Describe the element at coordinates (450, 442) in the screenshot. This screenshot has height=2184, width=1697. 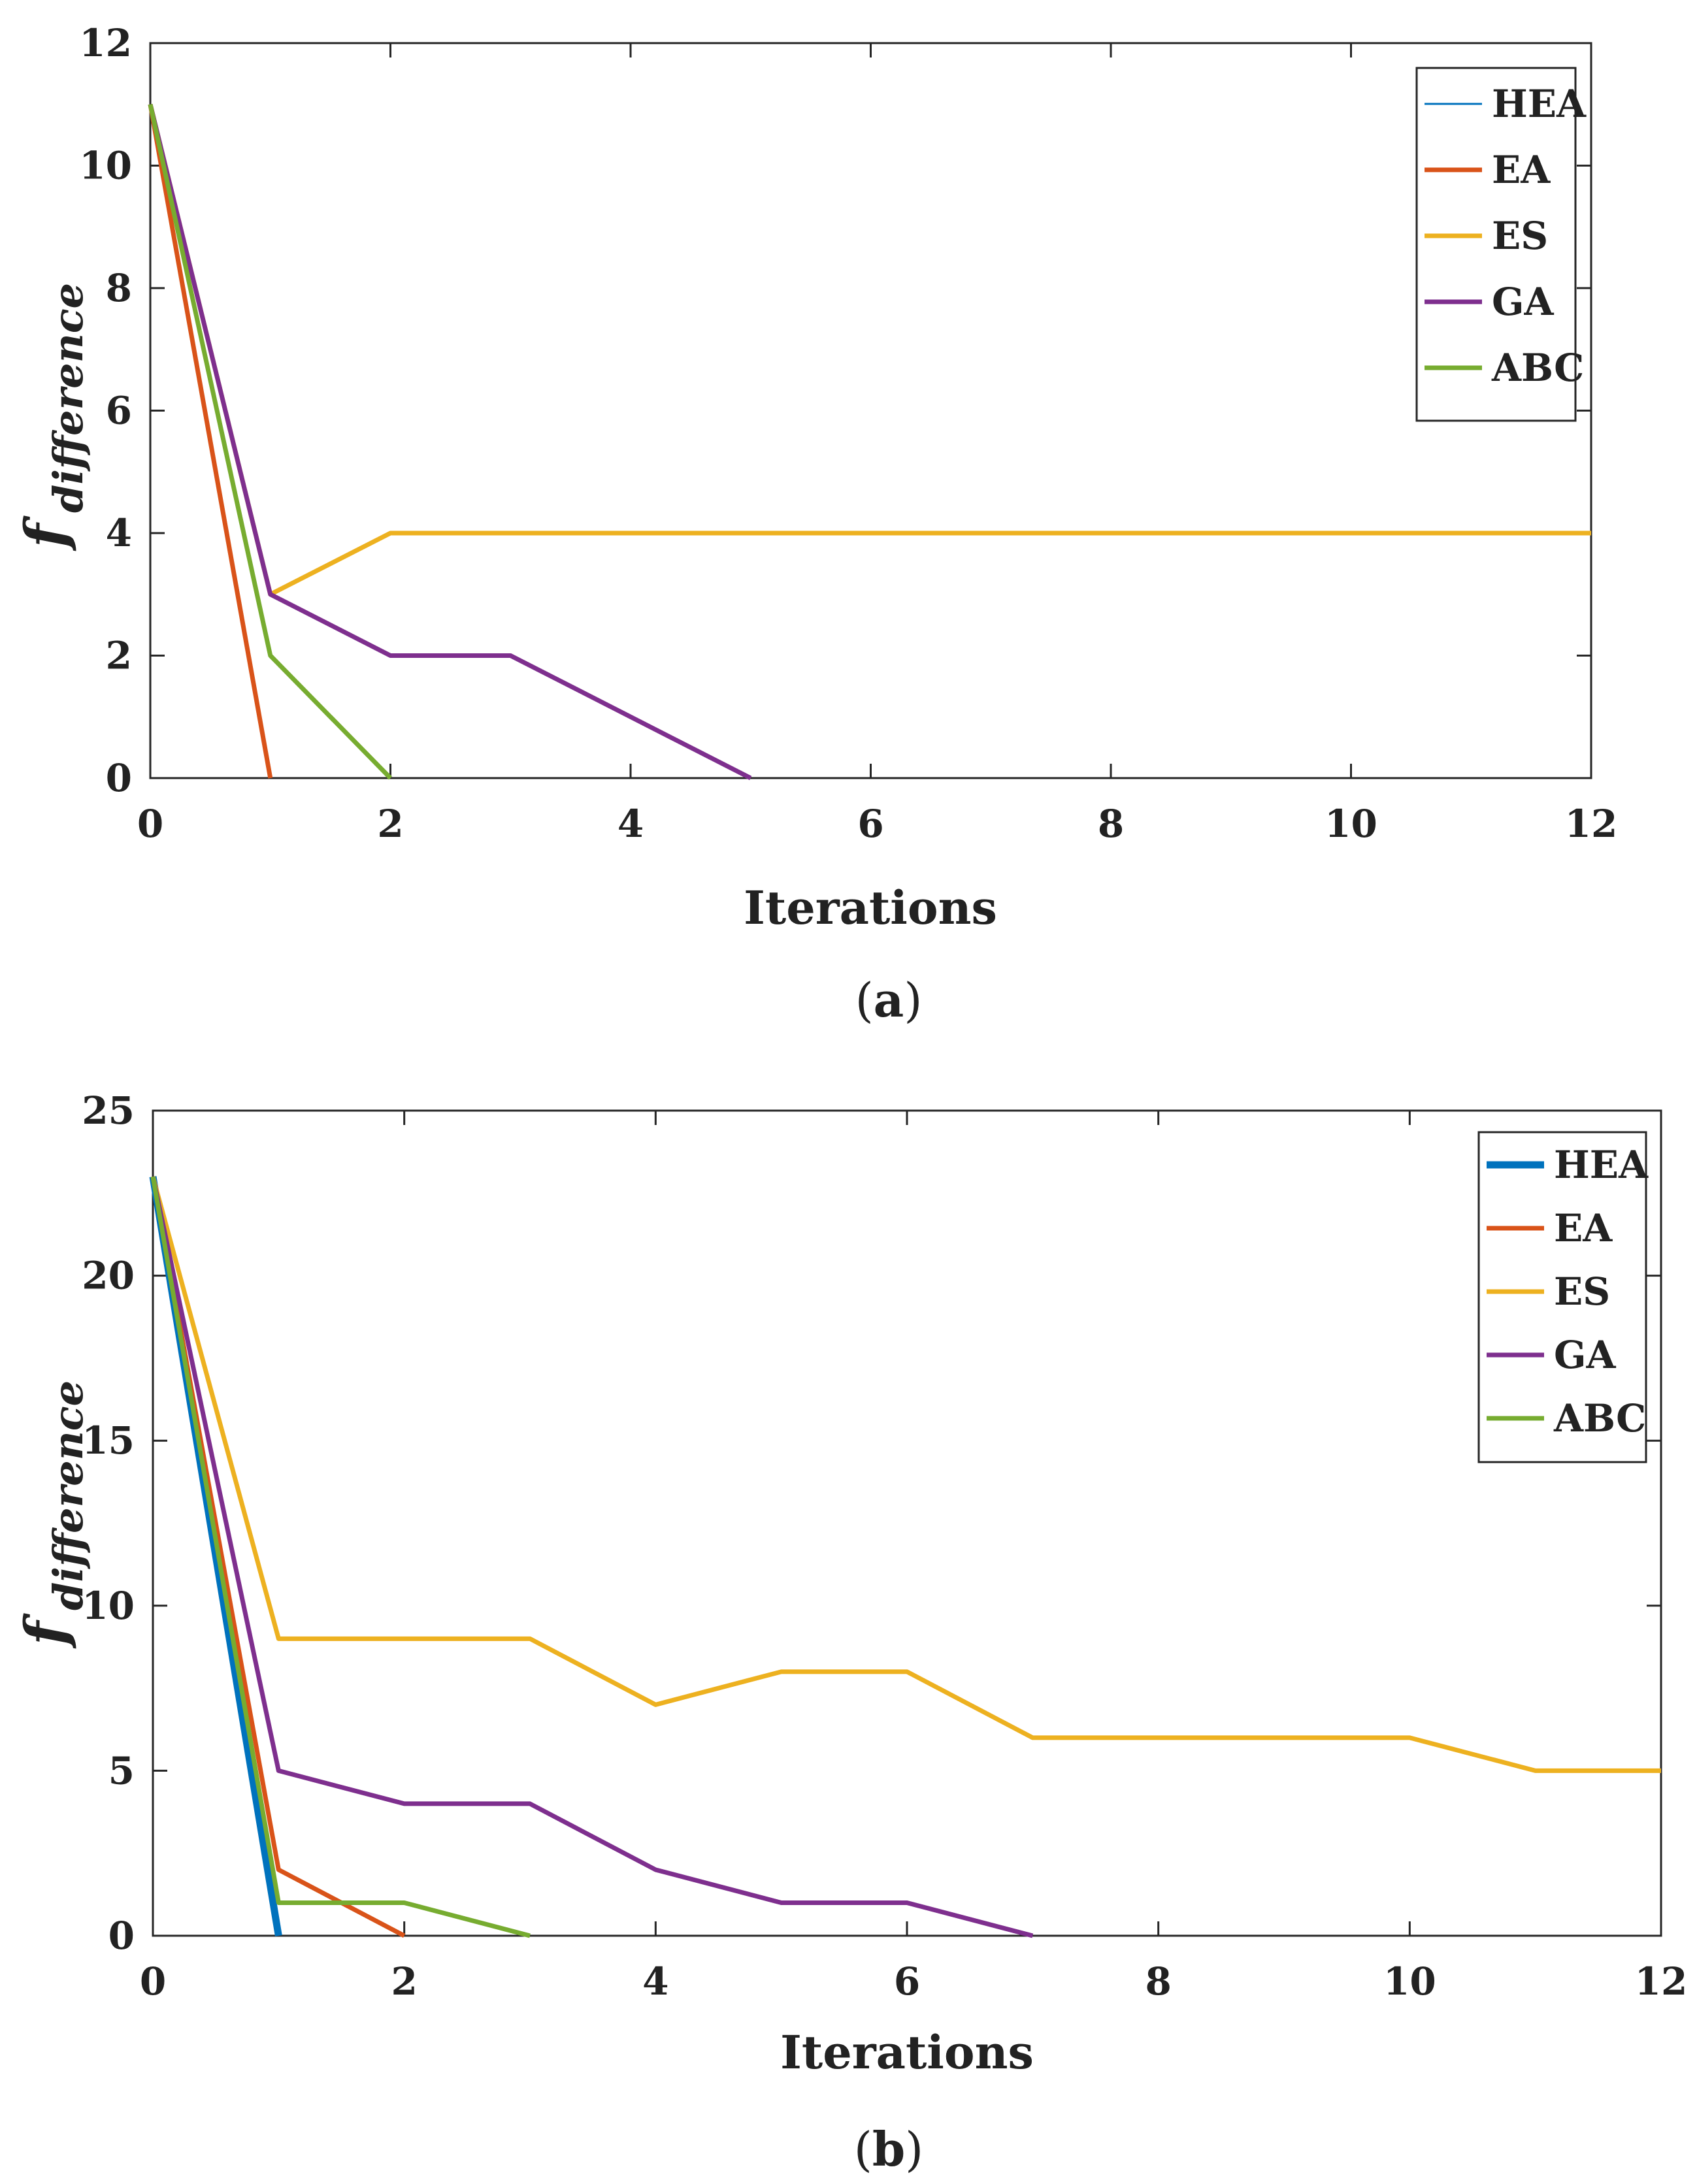
I see `series-line-ga` at that location.